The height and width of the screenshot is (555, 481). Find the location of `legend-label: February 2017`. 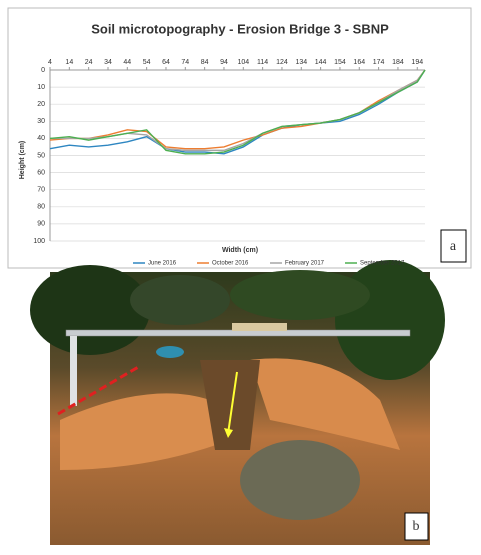

legend-label: February 2017 is located at coordinates (305, 264).